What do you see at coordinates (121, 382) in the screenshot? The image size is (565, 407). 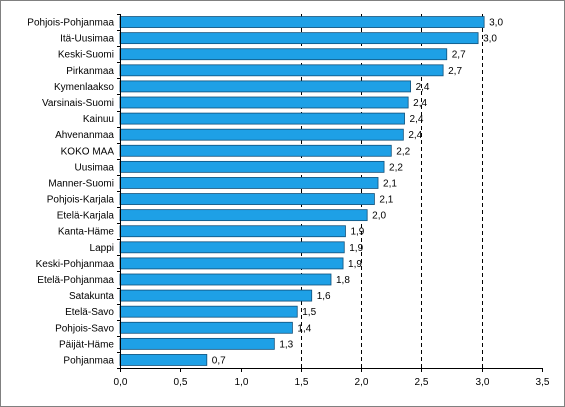 I see `x-tick-label: 0,0` at bounding box center [121, 382].